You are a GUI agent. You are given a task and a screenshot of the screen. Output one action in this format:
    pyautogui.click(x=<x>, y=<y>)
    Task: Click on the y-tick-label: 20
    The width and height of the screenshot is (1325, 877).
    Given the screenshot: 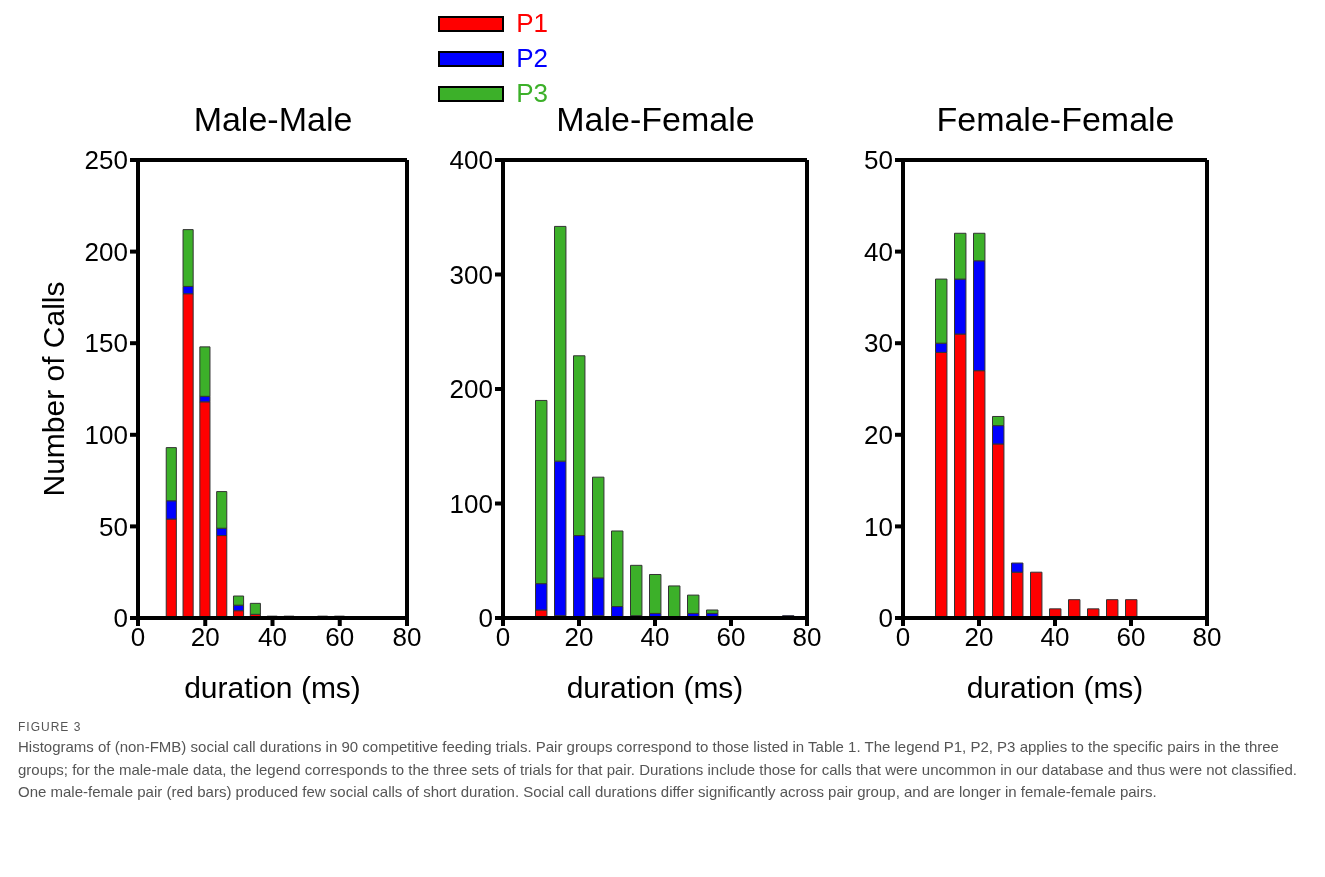 What is the action you would take?
    pyautogui.click(x=878, y=435)
    